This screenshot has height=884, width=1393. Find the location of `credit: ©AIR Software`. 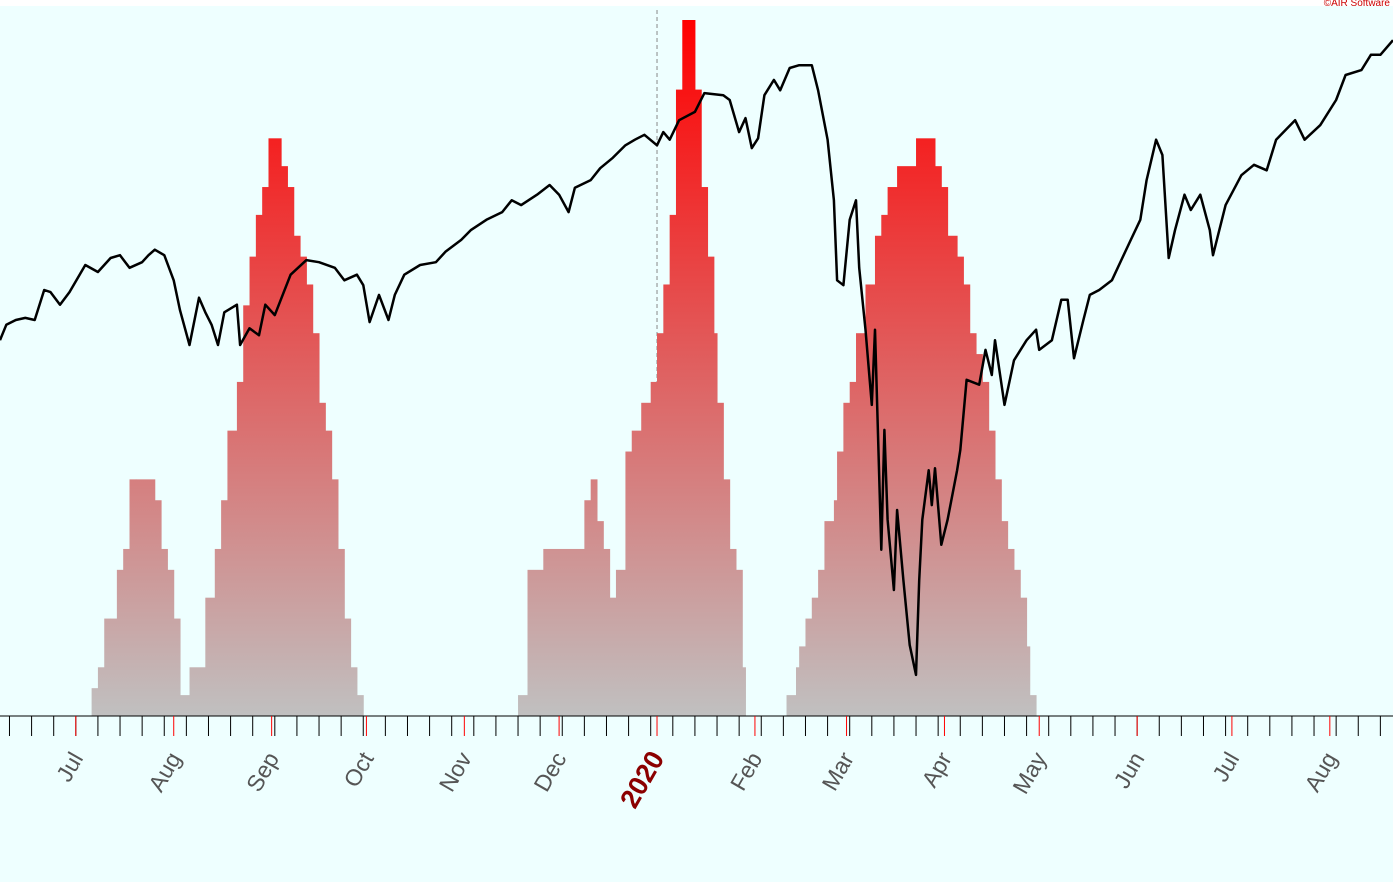

credit: ©AIR Software is located at coordinates (1357, 4).